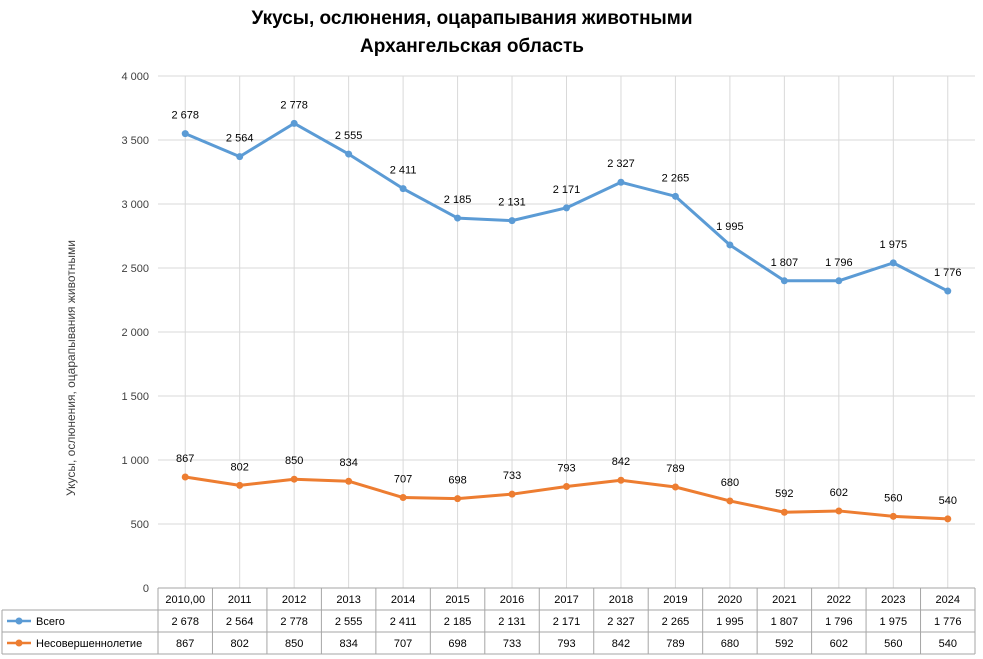 This screenshot has height=659, width=983. What do you see at coordinates (730, 227) in the screenshot?
I see `data-label: 1 995` at bounding box center [730, 227].